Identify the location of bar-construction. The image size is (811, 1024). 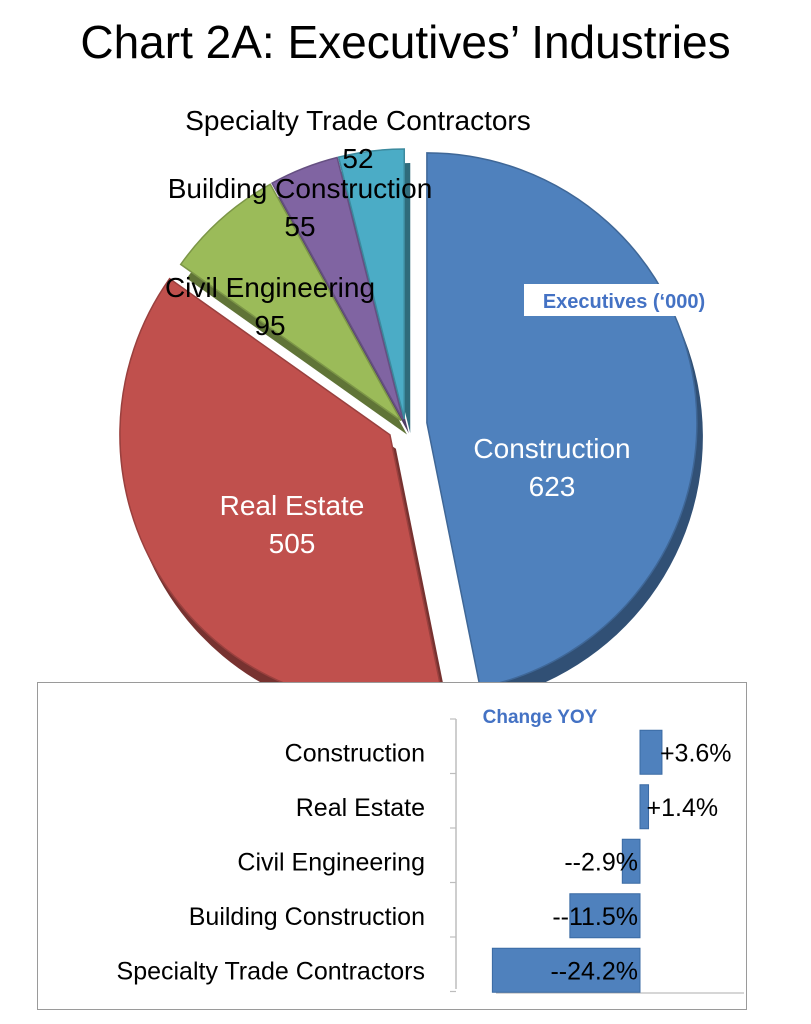
(651, 752).